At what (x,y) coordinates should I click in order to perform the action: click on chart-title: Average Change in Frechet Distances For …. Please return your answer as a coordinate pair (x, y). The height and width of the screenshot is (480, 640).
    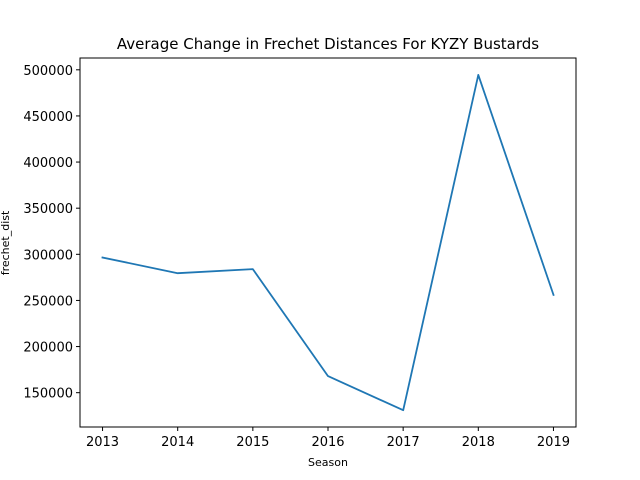
    Looking at the image, I should click on (328, 44).